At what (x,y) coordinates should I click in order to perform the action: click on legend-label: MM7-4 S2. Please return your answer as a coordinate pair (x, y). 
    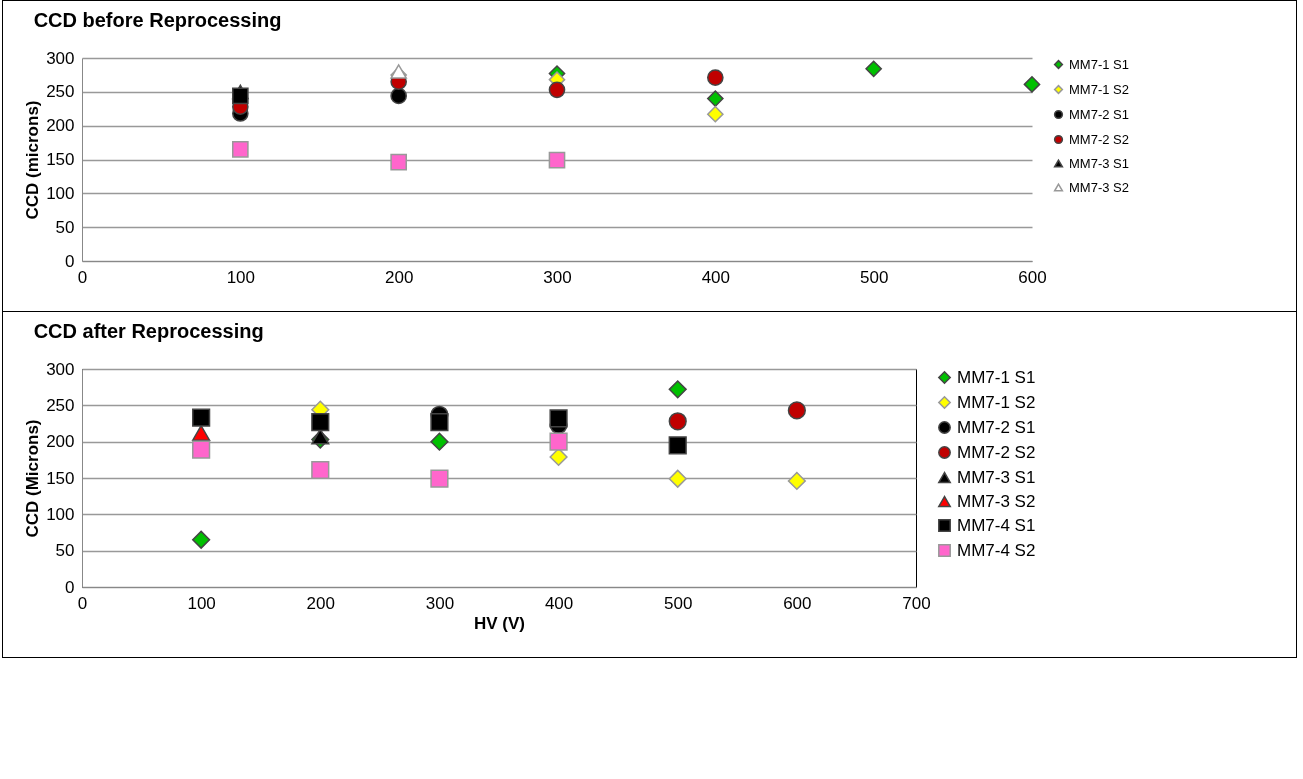
    Looking at the image, I should click on (996, 550).